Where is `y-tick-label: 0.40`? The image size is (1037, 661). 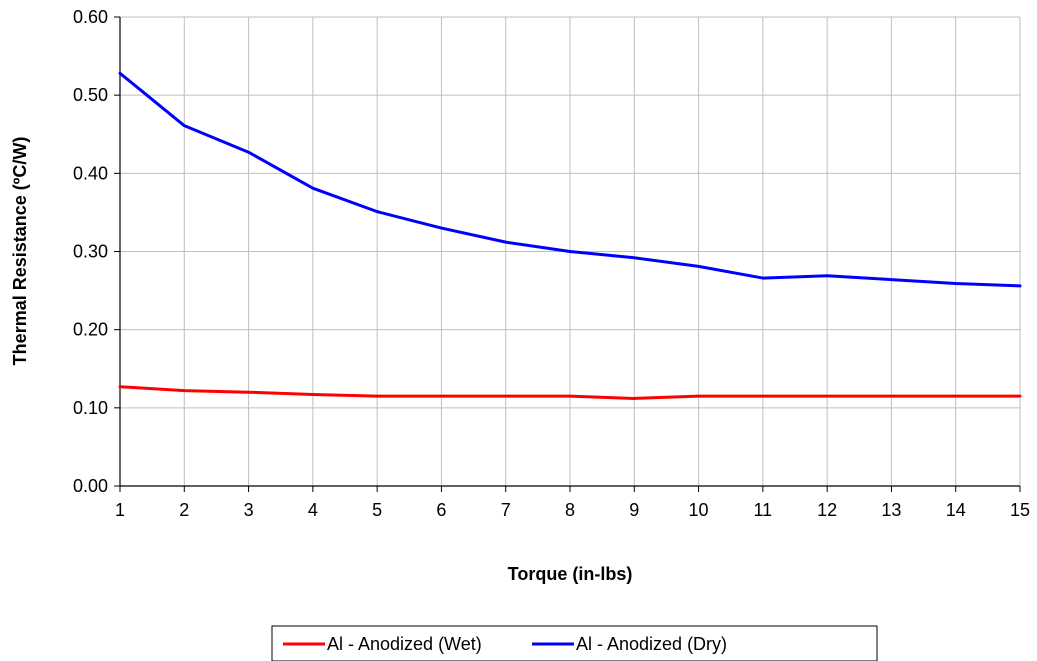
y-tick-label: 0.40 is located at coordinates (90, 173).